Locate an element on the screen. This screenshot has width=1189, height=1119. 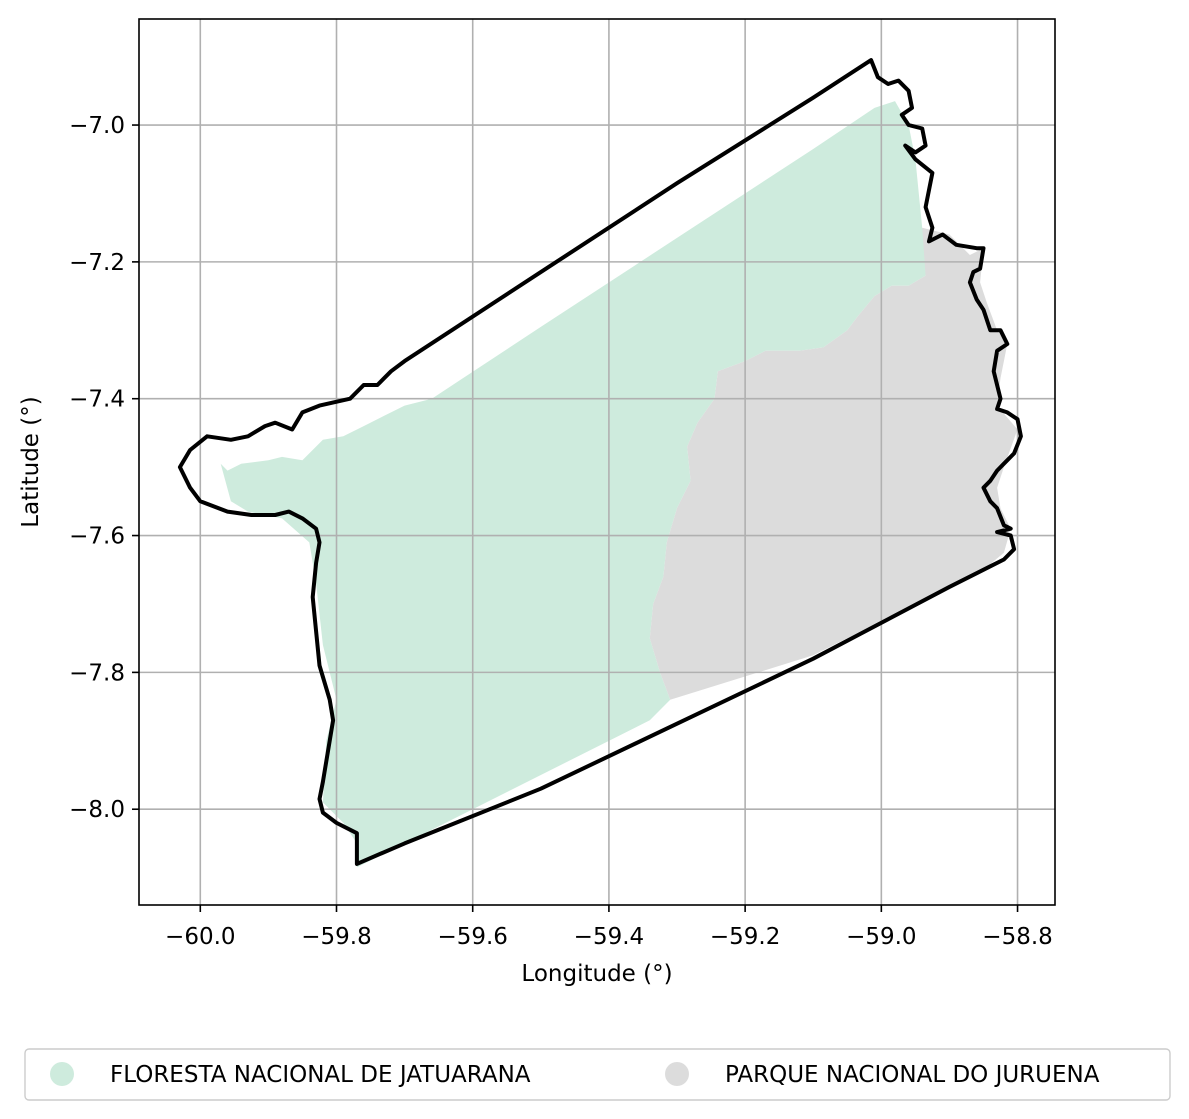
x-ticks-layer: −60.0 −59.8 −59.6 −59.4 −59.2 −59.0 −58.8 is located at coordinates (609, 927).